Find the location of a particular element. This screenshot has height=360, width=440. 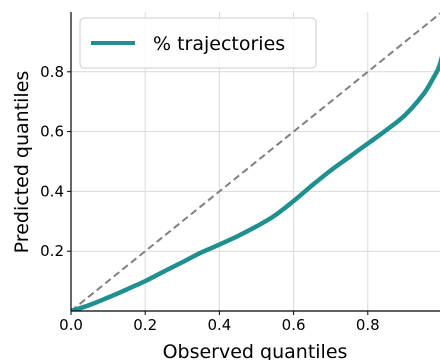

x-tick-label-0: 0.0 is located at coordinates (71, 325).